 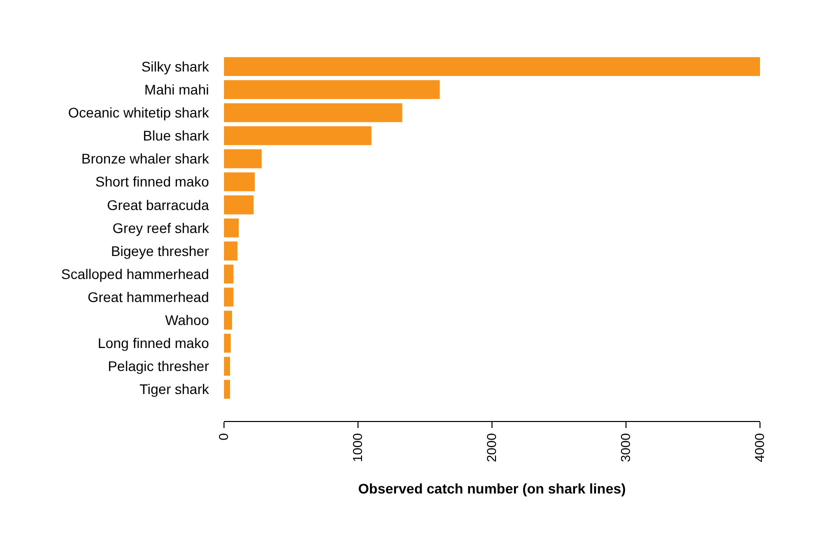 I want to click on x-tick-label: 3000, so click(x=626, y=447).